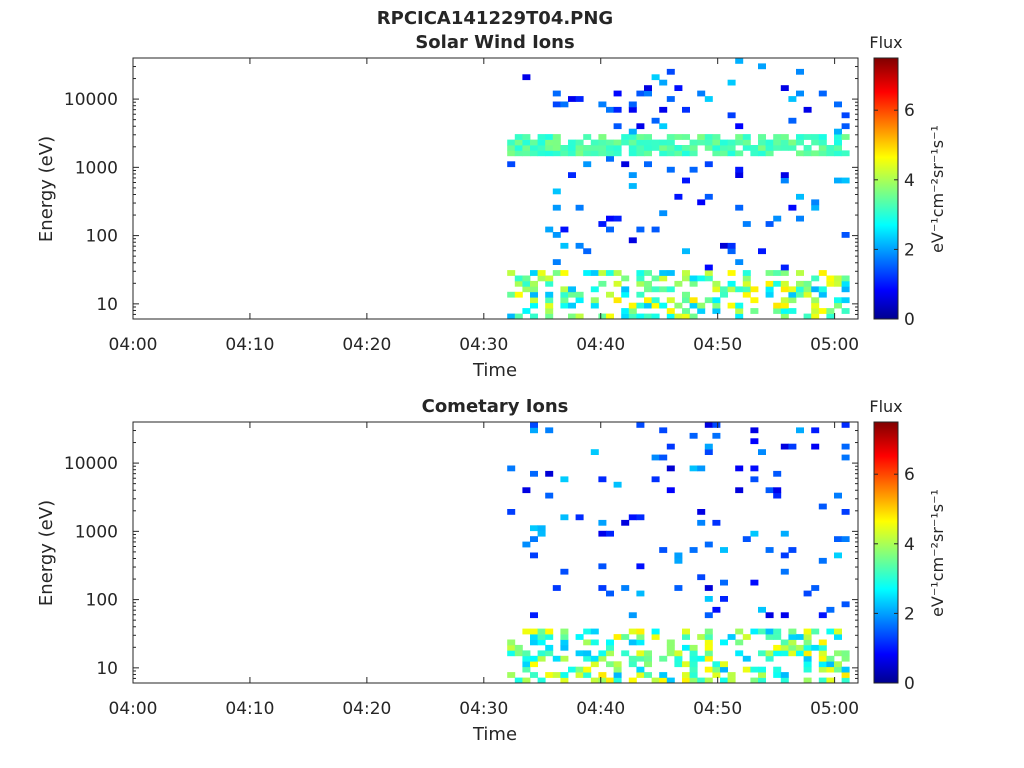 This screenshot has width=1024, height=768. I want to click on x-tick-label: 04:40, so click(600, 709).